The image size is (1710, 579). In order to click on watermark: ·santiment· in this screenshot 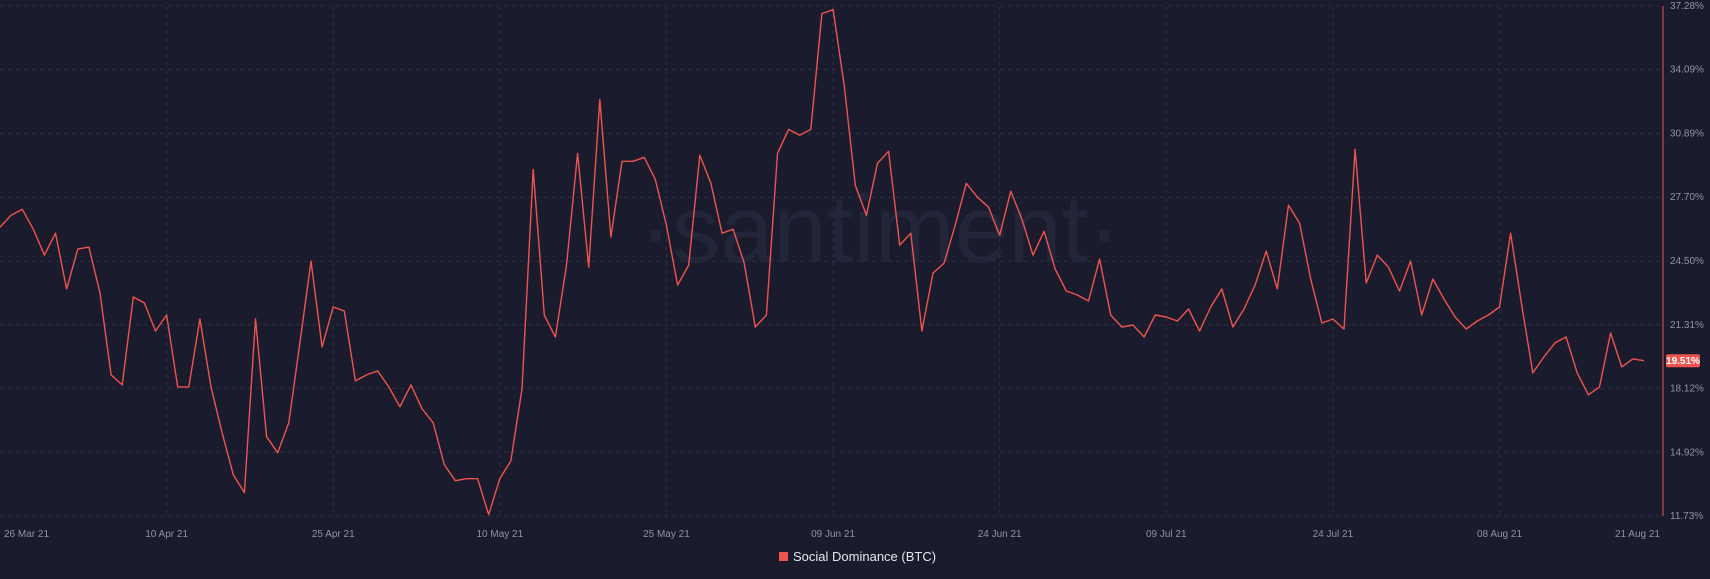, I will do `click(880, 229)`.